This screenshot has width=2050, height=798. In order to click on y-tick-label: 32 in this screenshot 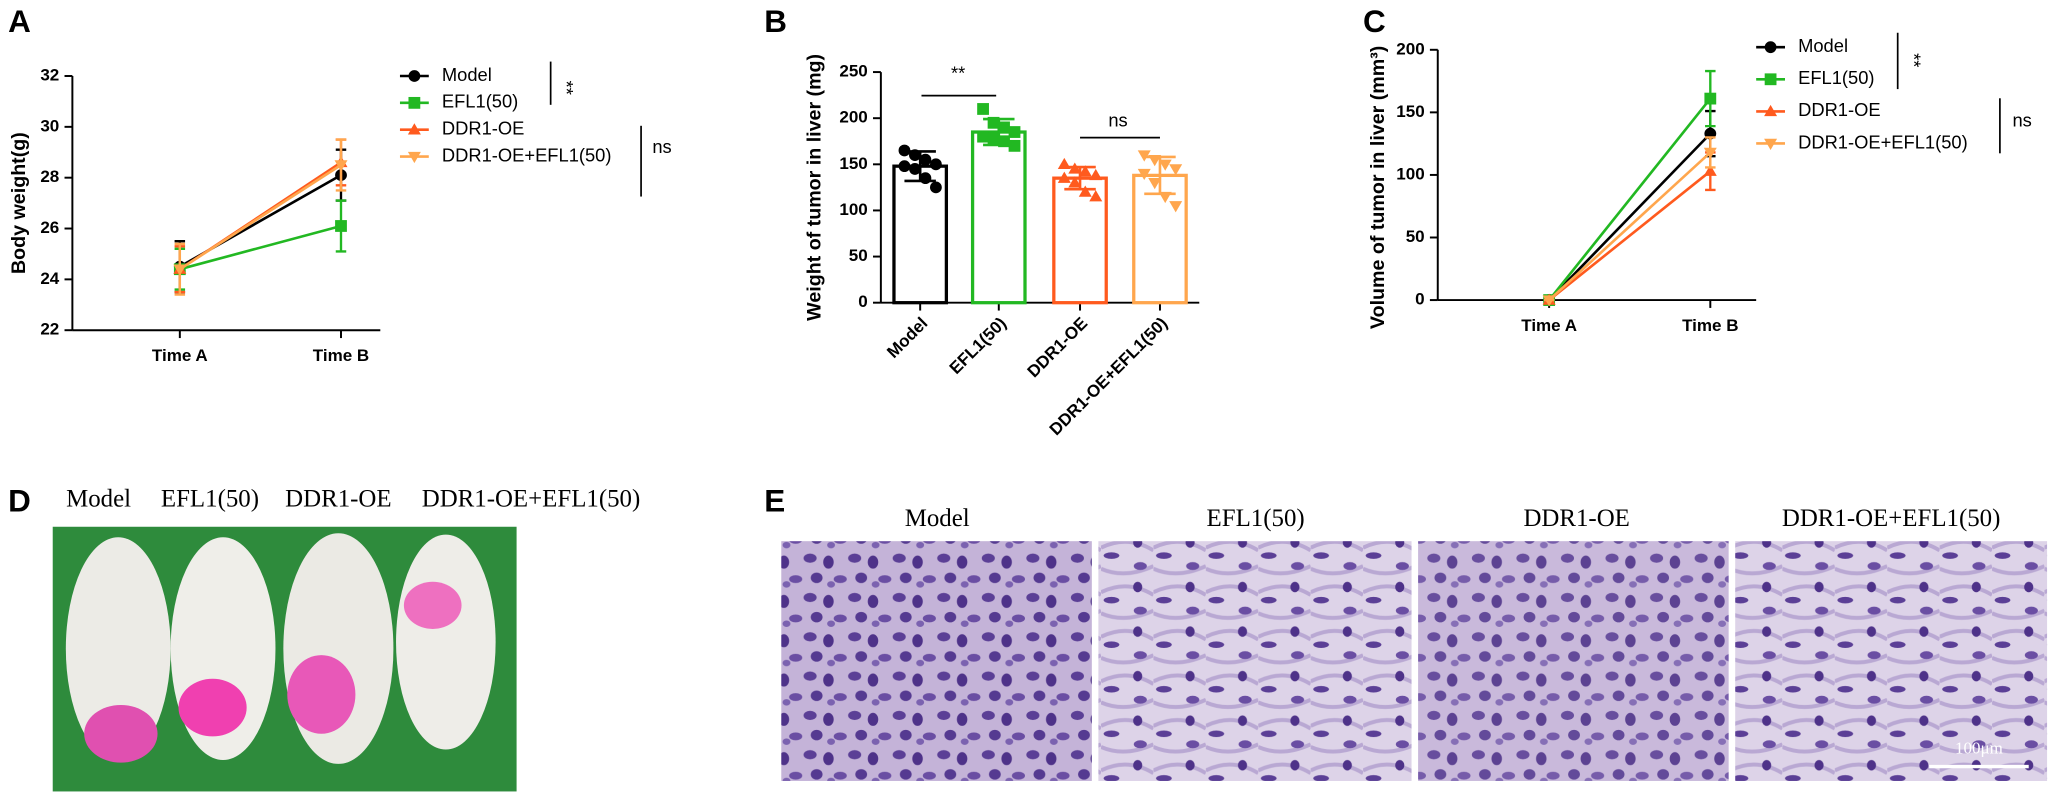, I will do `click(49, 75)`.